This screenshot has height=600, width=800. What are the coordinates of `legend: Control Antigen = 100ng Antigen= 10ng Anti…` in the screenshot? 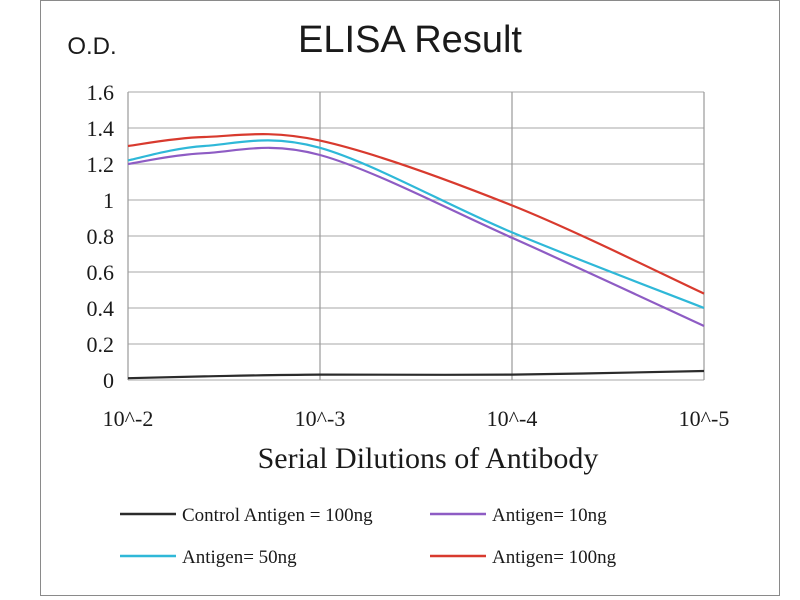 It's located at (368, 536).